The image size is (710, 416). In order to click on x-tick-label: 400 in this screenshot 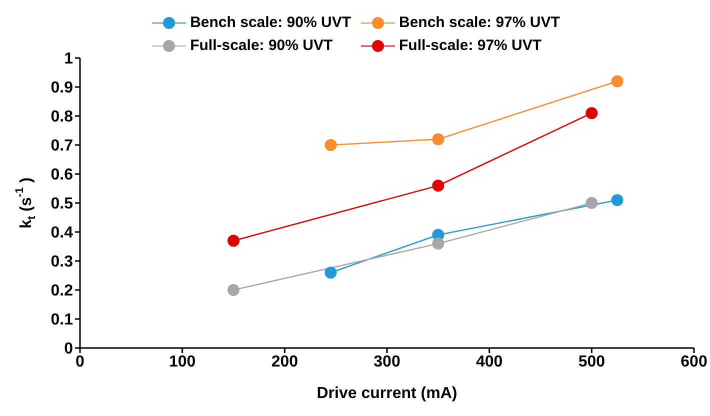, I will do `click(489, 361)`.